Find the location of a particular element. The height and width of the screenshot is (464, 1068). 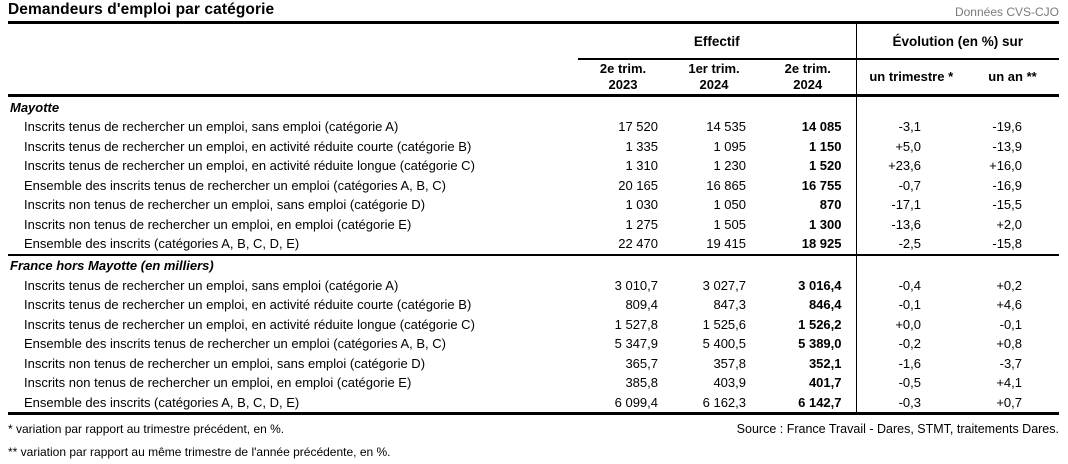

value-cell: -3,1 is located at coordinates (910, 127).